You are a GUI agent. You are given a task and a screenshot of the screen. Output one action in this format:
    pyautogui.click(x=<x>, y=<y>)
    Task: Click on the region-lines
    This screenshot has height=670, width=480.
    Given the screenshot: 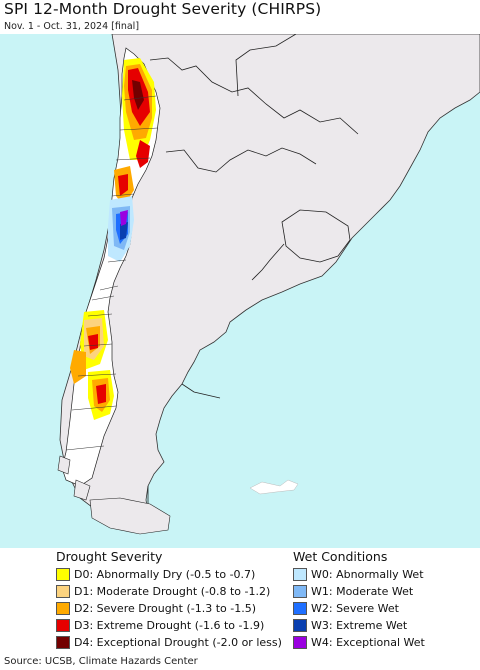 What is the action you would take?
    pyautogui.click(x=112, y=273)
    